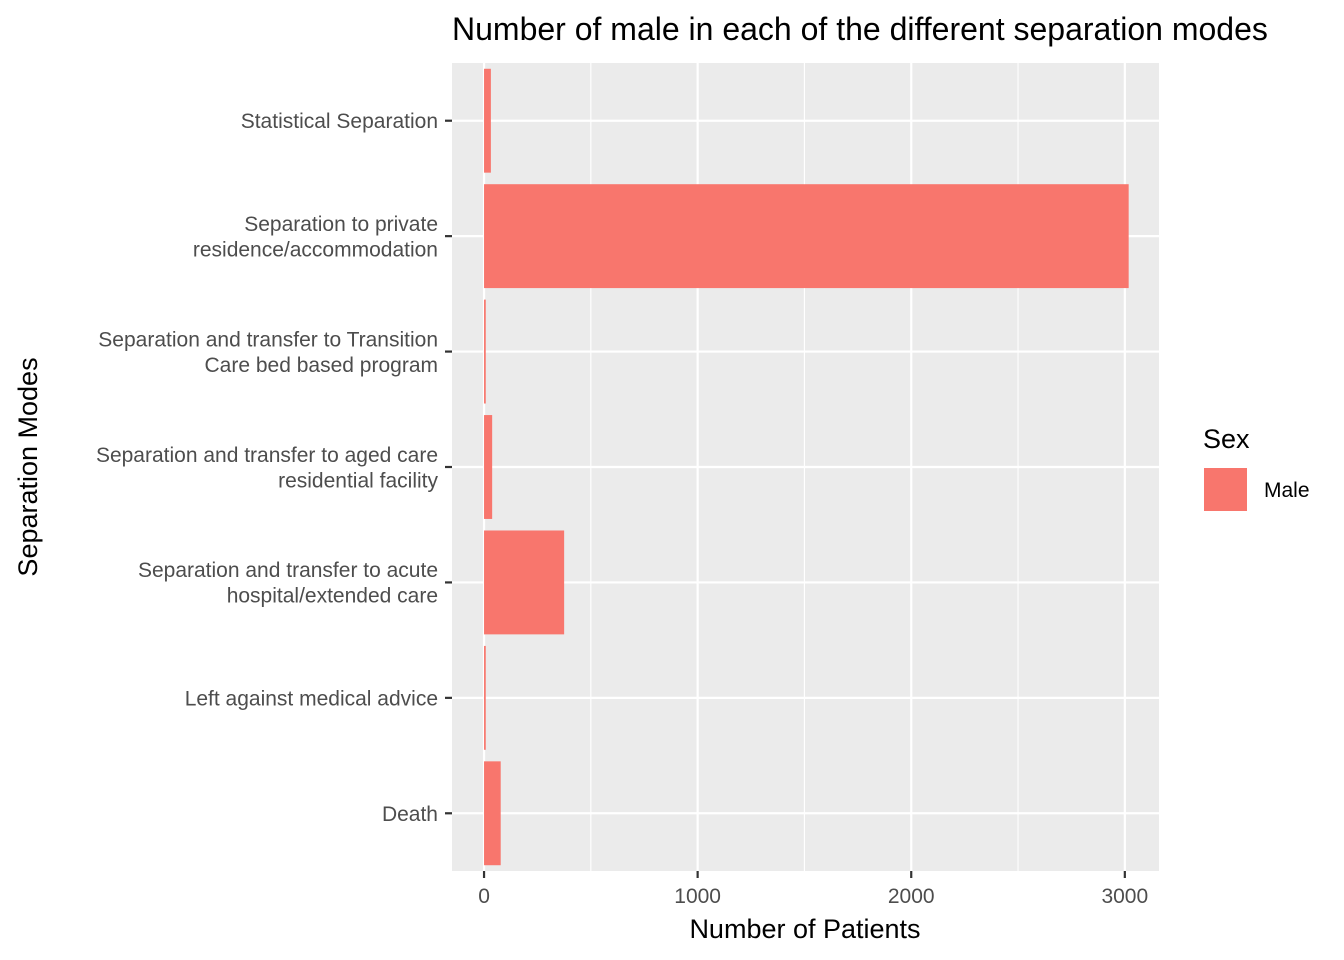  Describe the element at coordinates (311, 698) in the screenshot. I see `y-tick-label: Left against medical advice` at that location.